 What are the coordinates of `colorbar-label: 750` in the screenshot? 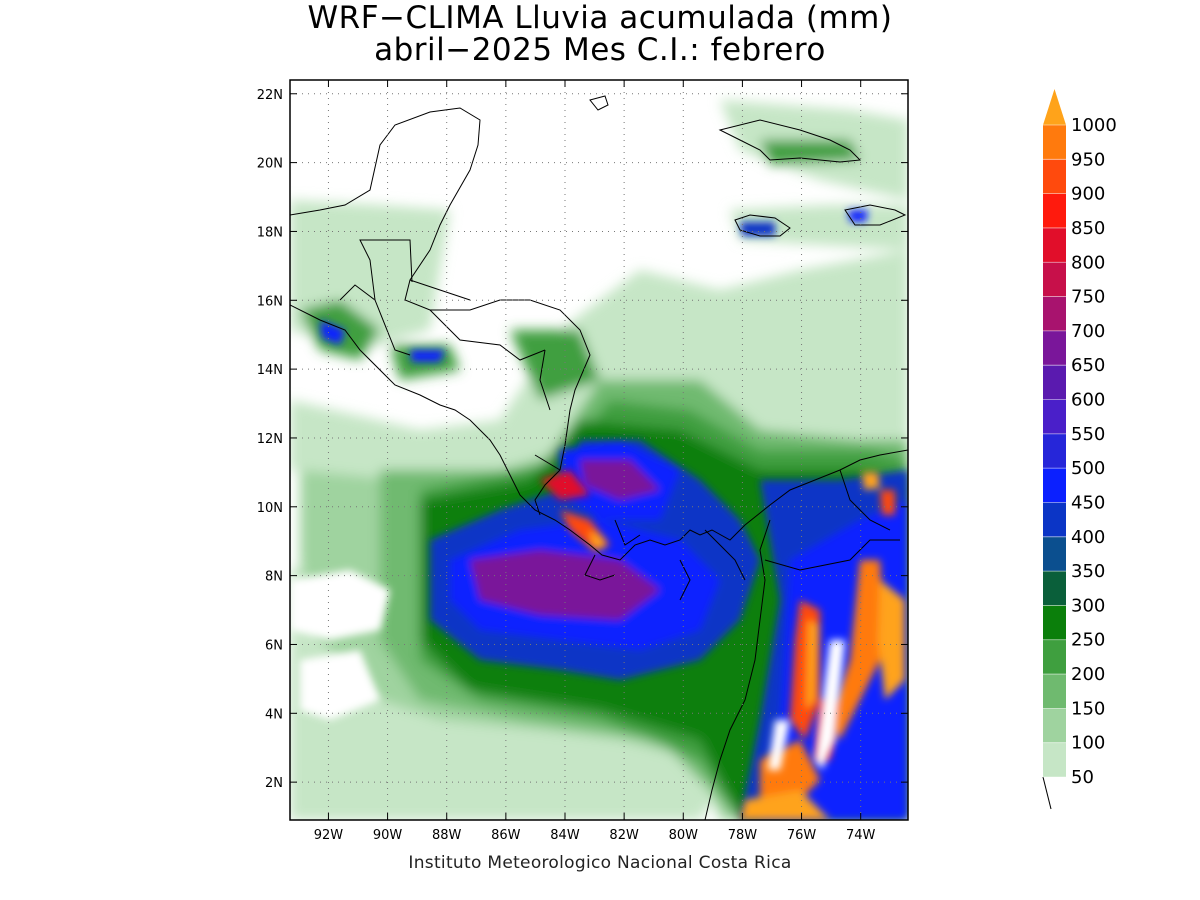 It's located at (1088, 297).